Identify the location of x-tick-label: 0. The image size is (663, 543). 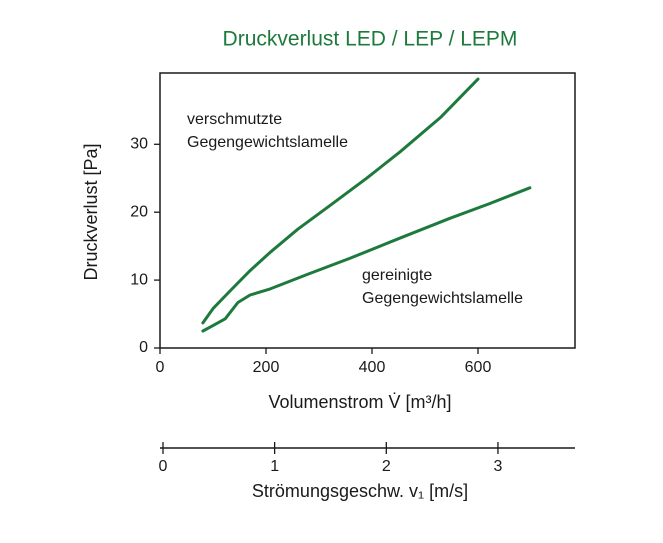
(160, 367).